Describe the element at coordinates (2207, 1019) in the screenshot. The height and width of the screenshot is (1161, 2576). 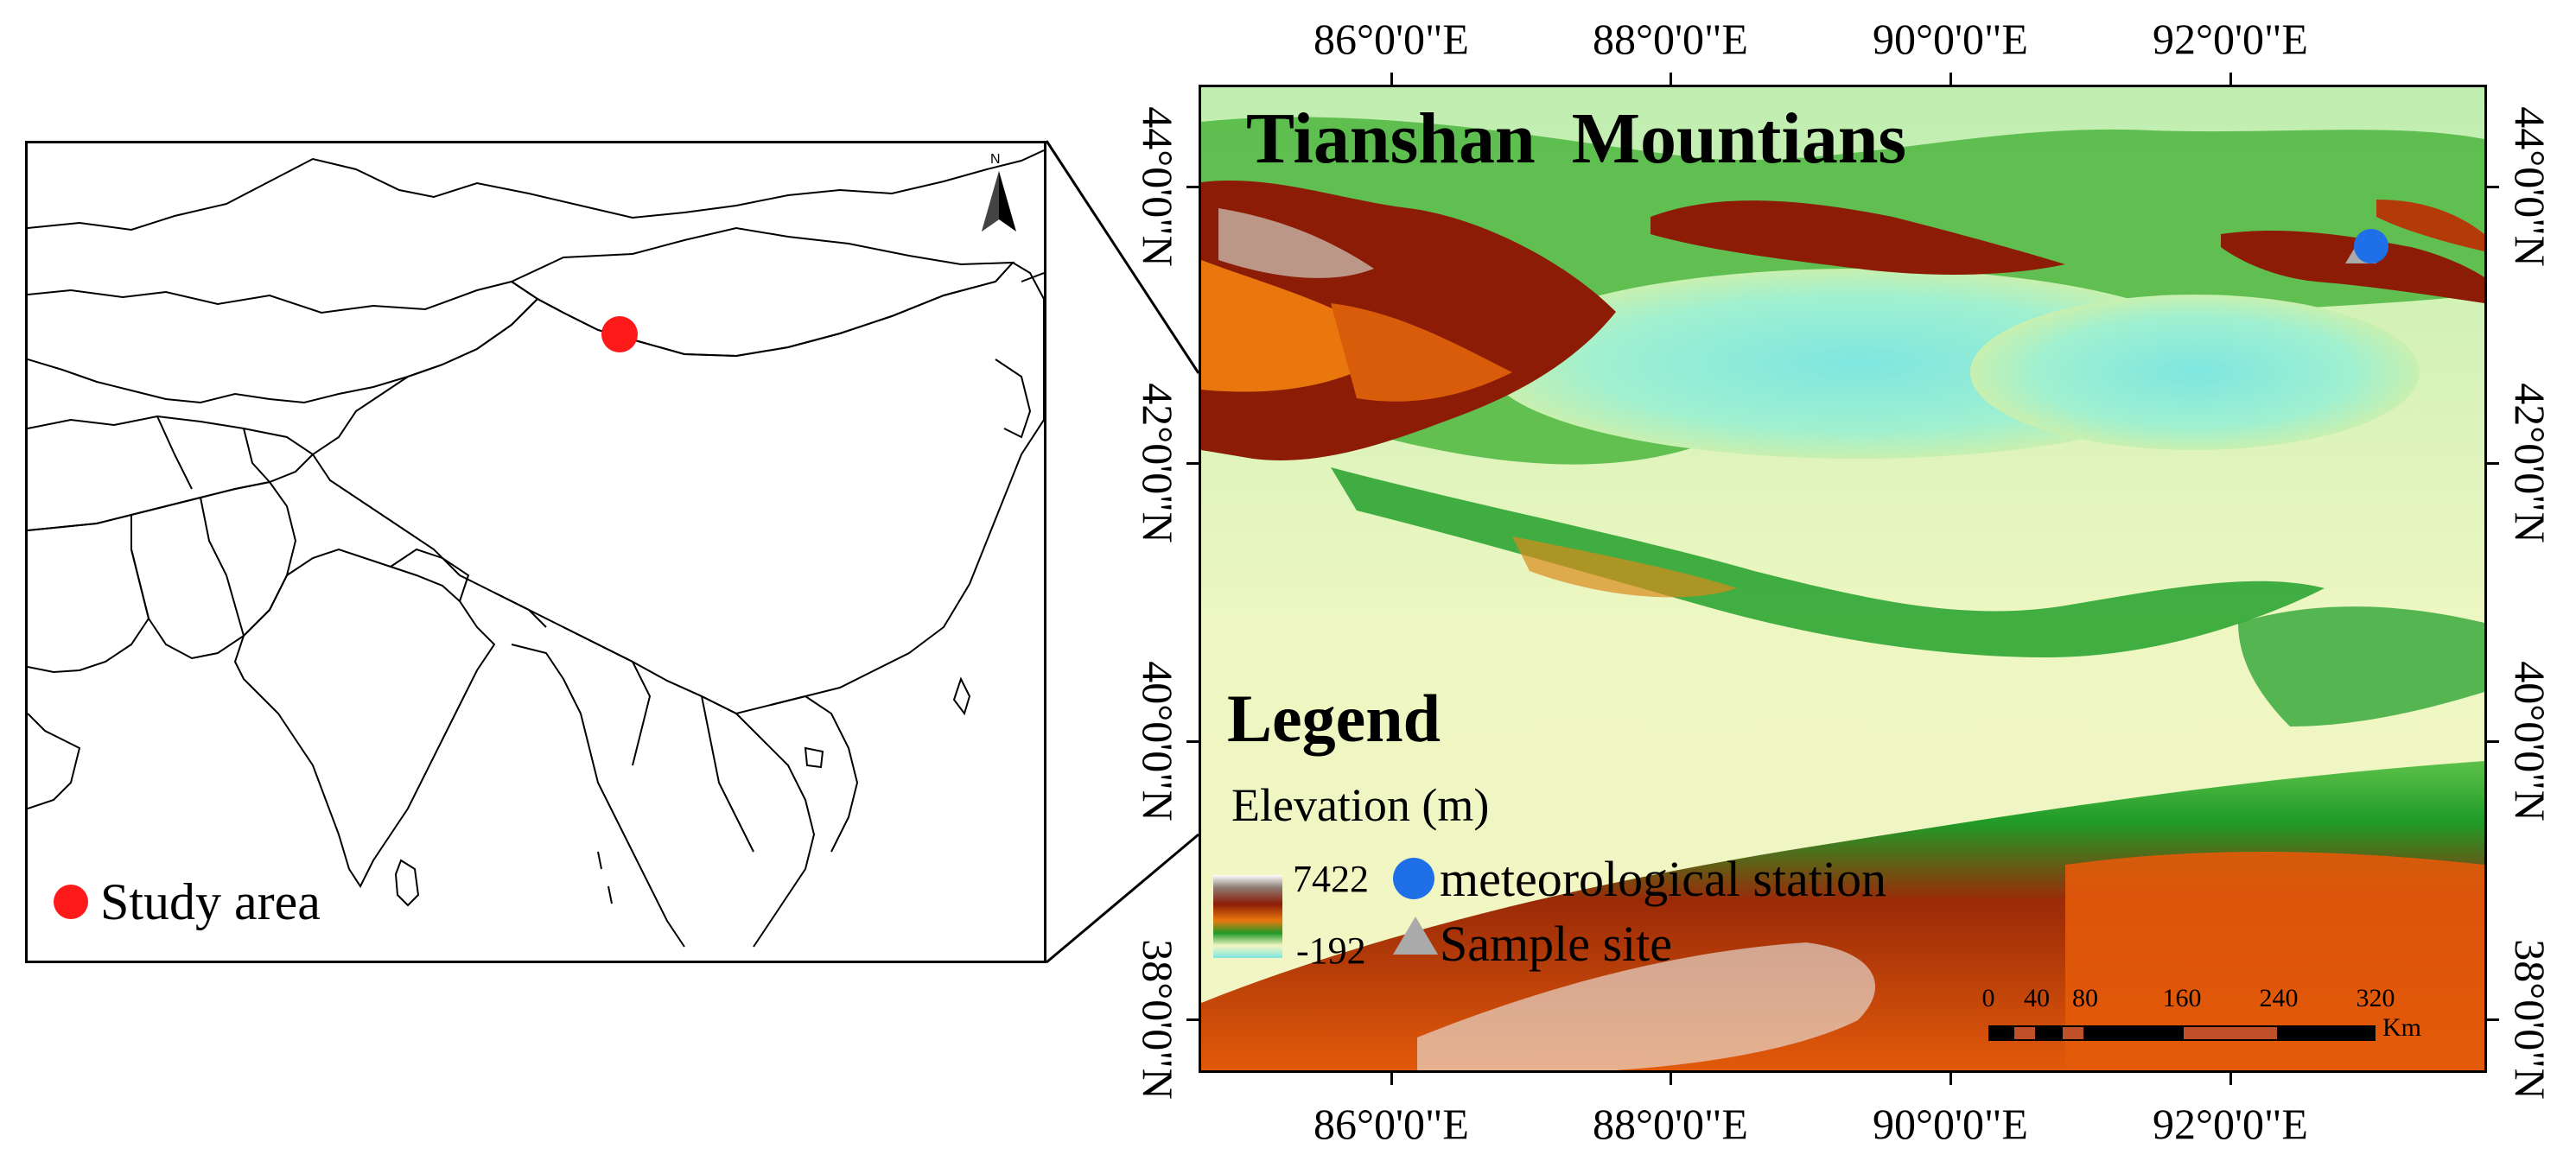
I see `scale-bar: 0 40 80 160 240 320 Km` at that location.